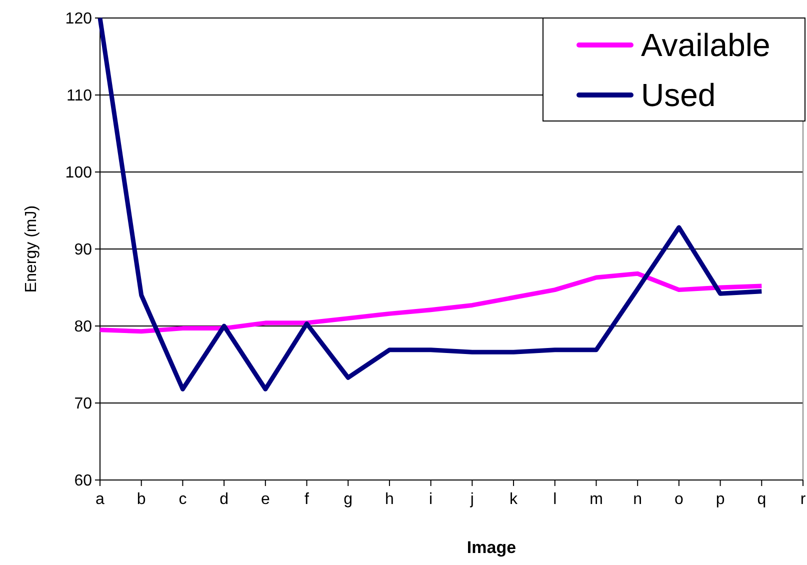 This screenshot has width=807, height=565. What do you see at coordinates (705, 45) in the screenshot?
I see `legend-label: Available` at bounding box center [705, 45].